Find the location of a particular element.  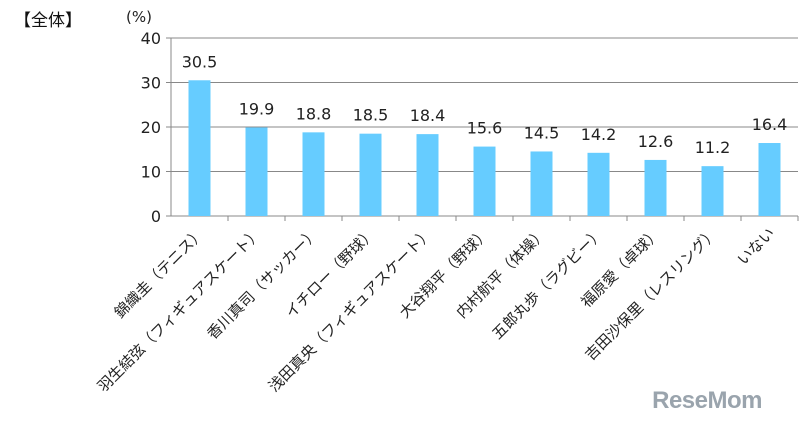

data-label: 11.2 is located at coordinates (713, 147).